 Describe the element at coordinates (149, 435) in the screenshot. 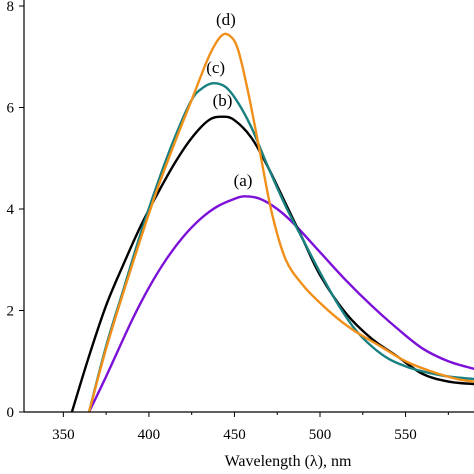

I see `x-tick-label: 400` at that location.